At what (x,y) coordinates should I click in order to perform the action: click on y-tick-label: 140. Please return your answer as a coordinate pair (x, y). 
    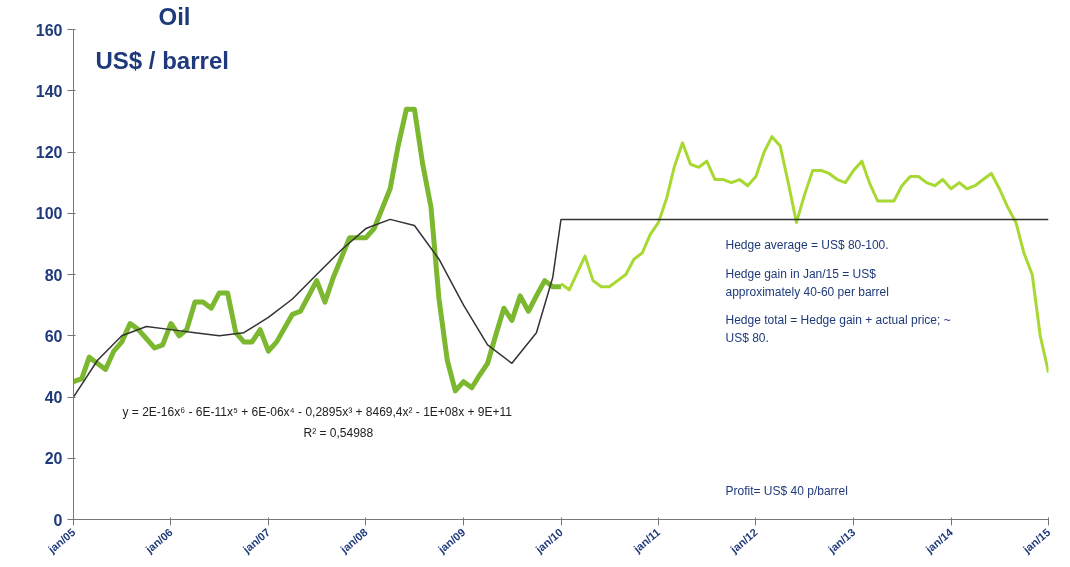
    Looking at the image, I should click on (49, 91).